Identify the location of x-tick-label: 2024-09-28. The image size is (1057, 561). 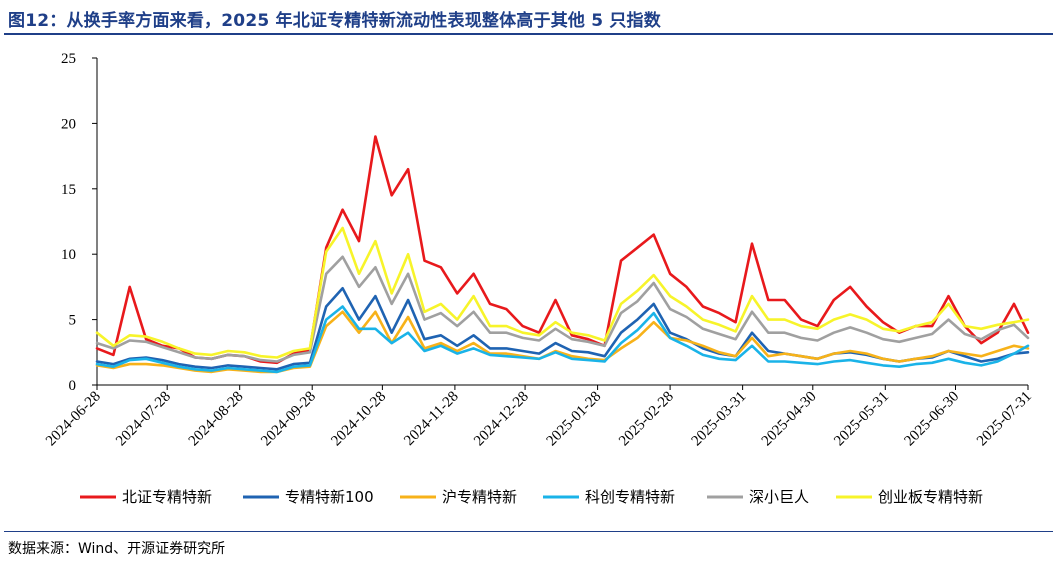
(288, 419).